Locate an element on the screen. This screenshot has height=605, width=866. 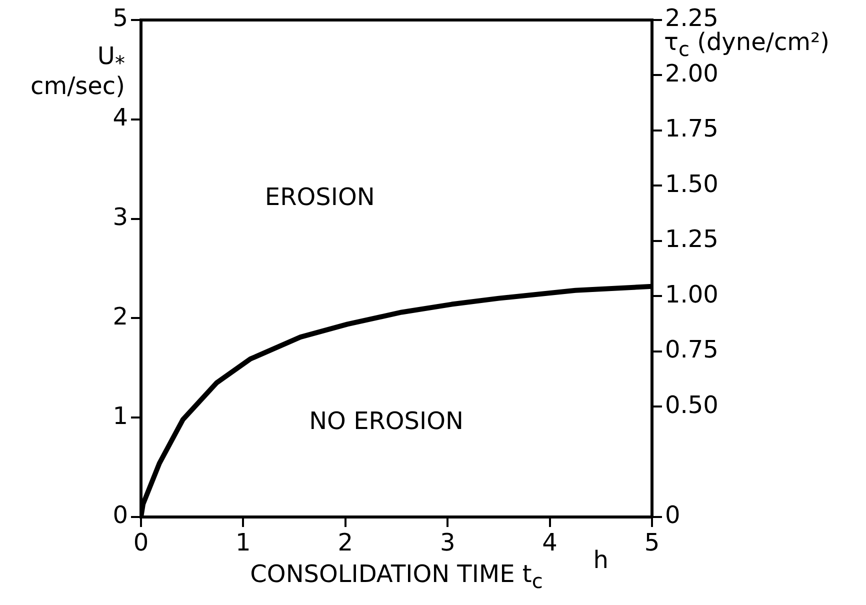
y-tick-label: 3 is located at coordinates (120, 217).